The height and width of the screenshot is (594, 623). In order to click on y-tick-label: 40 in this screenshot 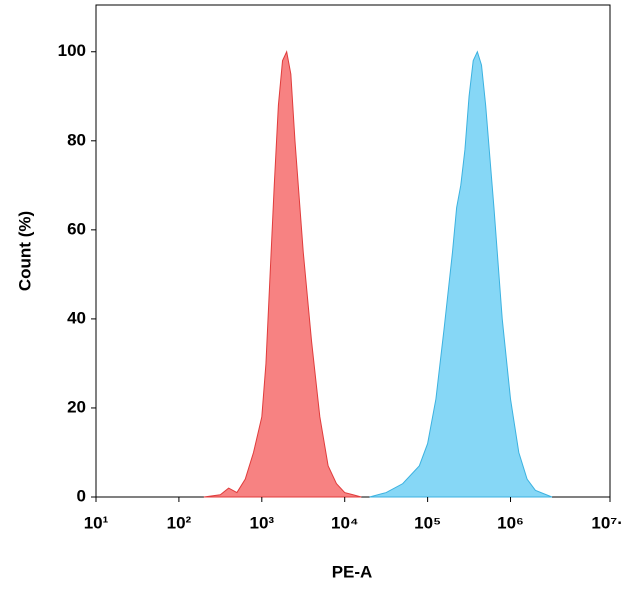, I will do `click(76, 317)`.